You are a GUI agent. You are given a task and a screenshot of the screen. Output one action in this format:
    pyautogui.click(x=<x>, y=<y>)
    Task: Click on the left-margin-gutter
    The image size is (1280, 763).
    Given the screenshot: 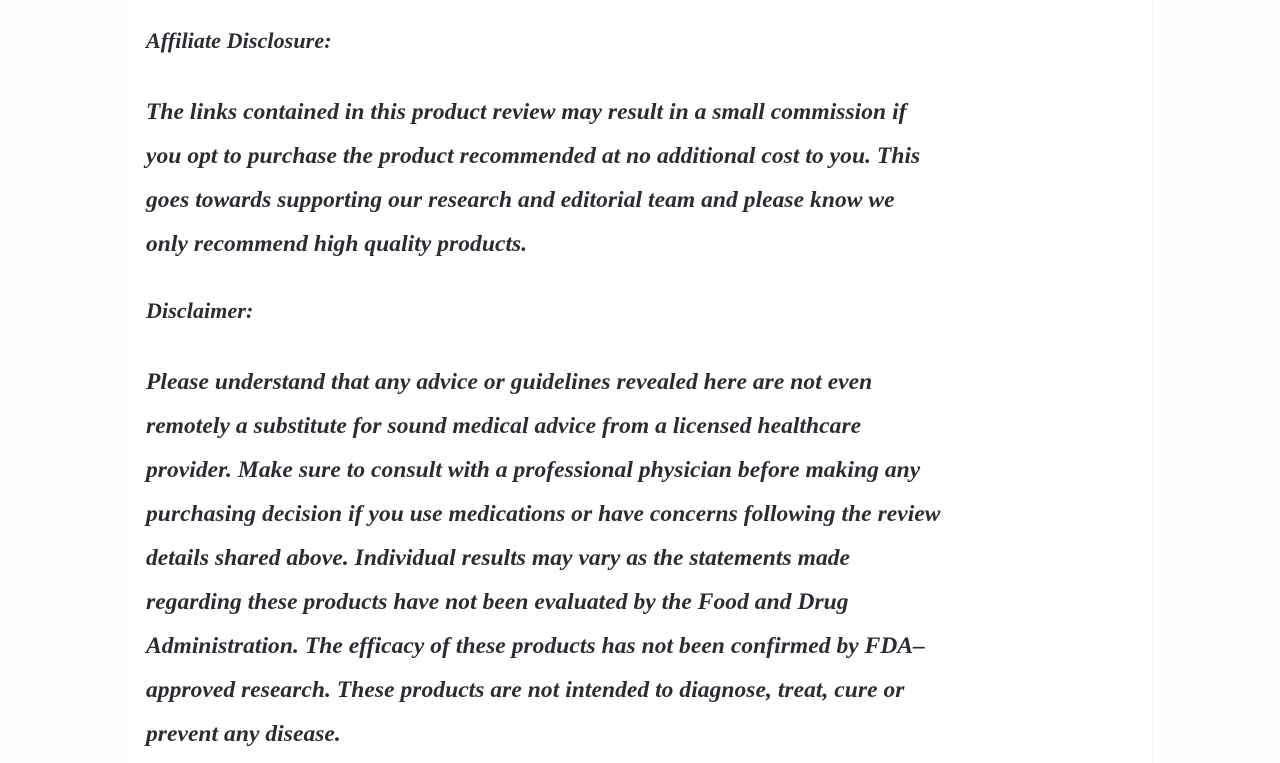 What is the action you would take?
    pyautogui.click(x=65, y=381)
    